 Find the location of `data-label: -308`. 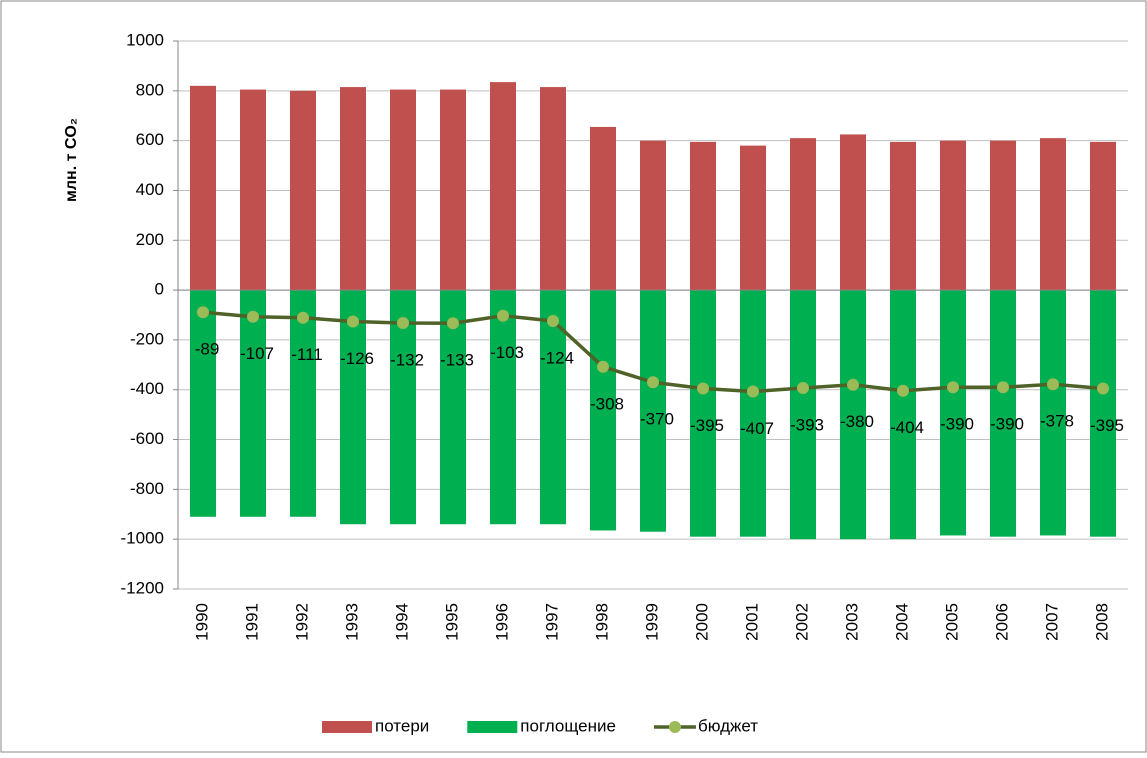

data-label: -308 is located at coordinates (607, 403).